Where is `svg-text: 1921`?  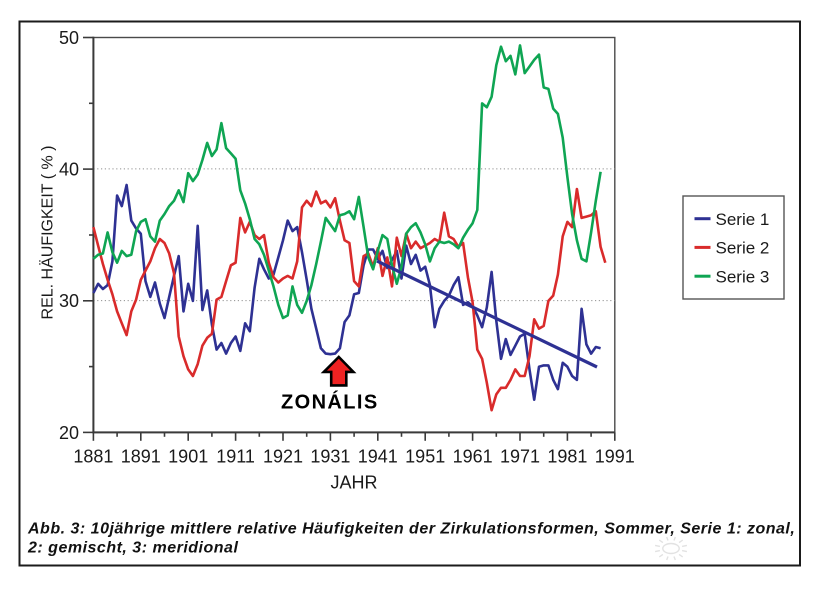 svg-text: 1921 is located at coordinates (283, 456).